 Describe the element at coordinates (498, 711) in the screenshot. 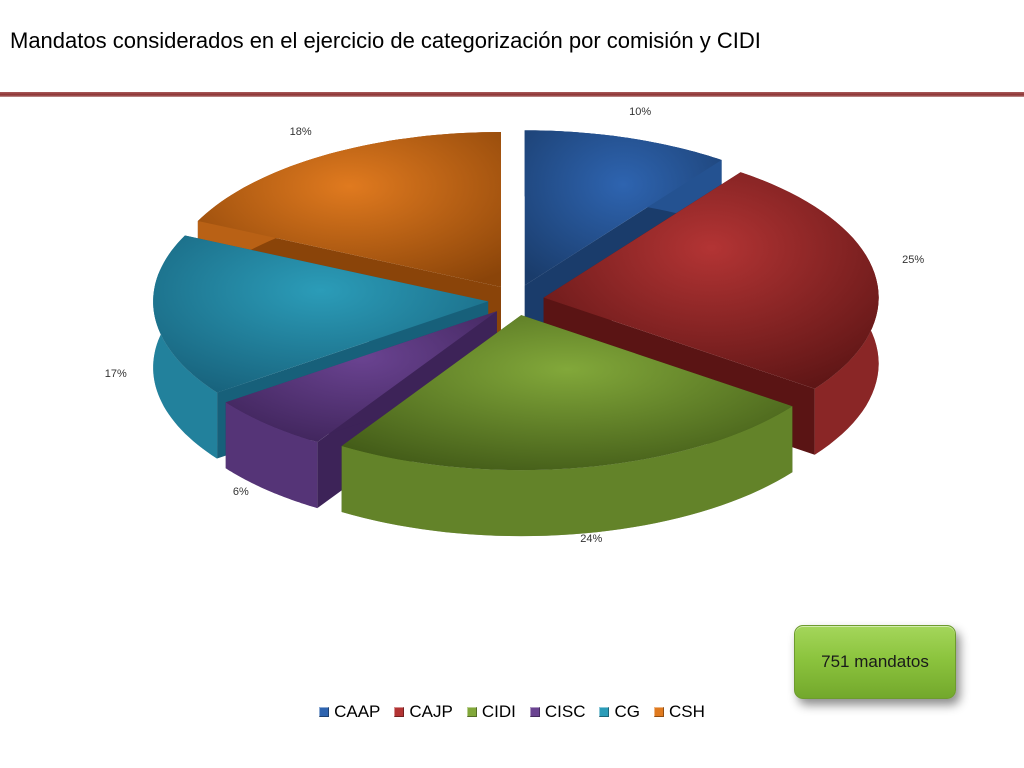

I see `legend-label: CIDI` at that location.